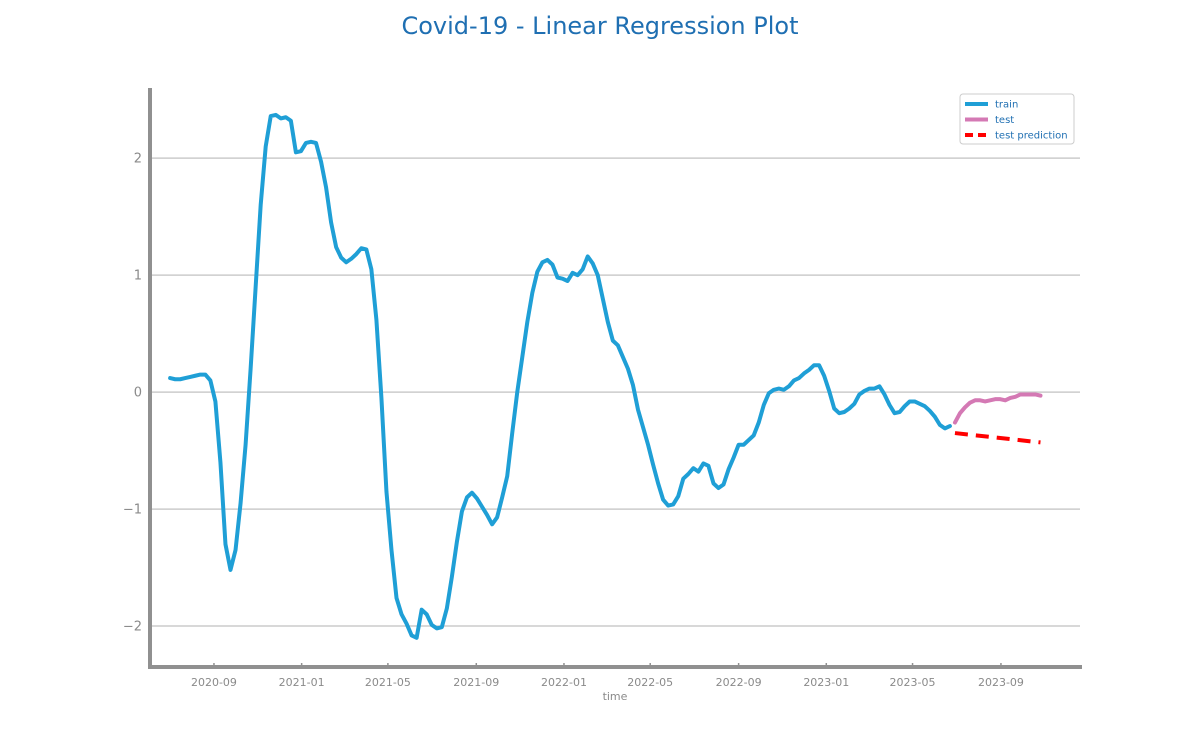 The image size is (1200, 750). Describe the element at coordinates (132, 393) in the screenshot. I see `y-axis-ticks: −2 −1 0 1 2` at that location.